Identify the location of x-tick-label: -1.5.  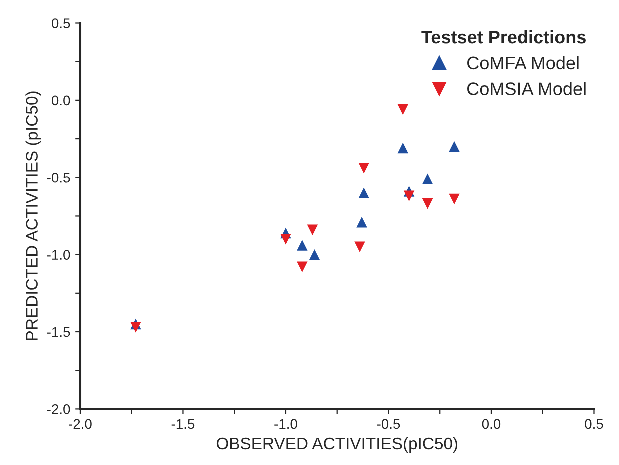
(183, 424).